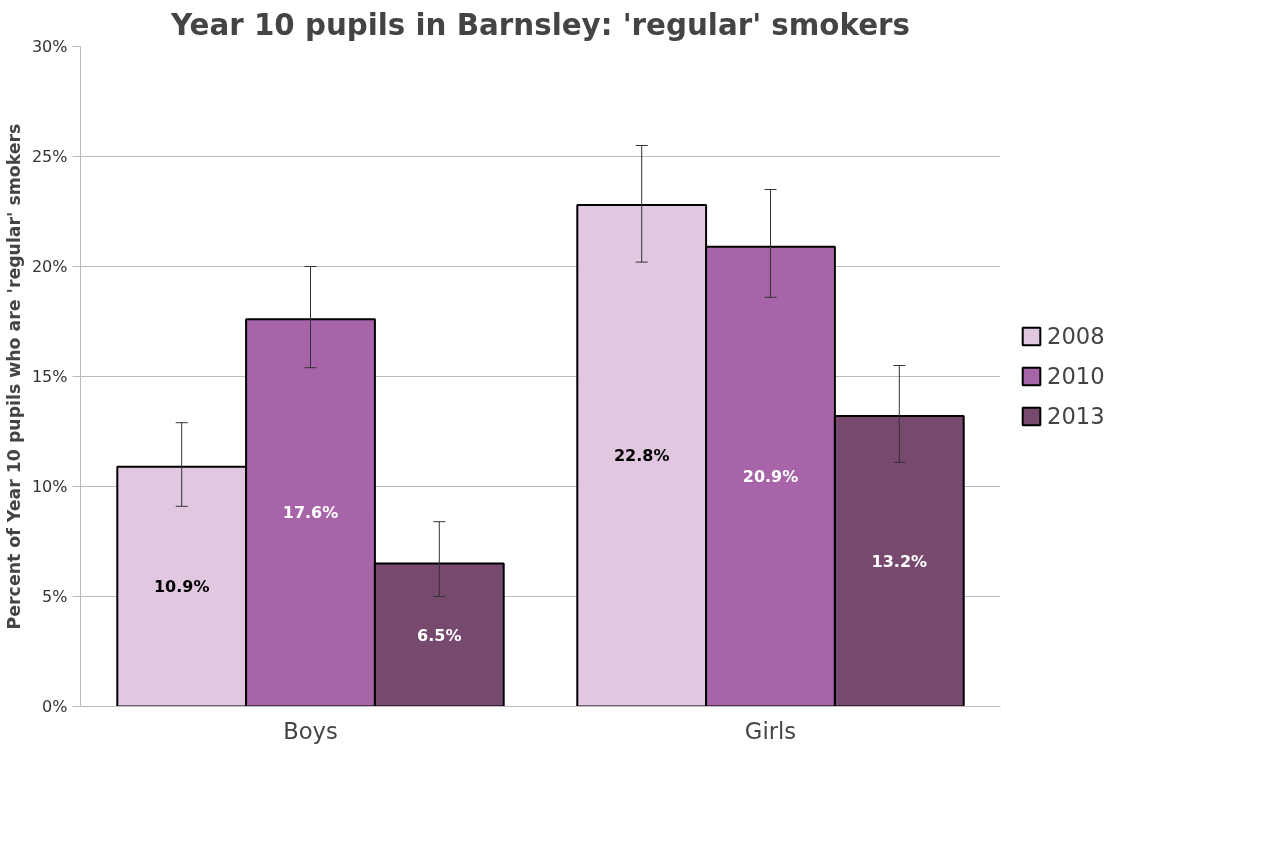 Image resolution: width=1285 pixels, height=846 pixels. I want to click on x-tick-label: Girls, so click(770, 730).